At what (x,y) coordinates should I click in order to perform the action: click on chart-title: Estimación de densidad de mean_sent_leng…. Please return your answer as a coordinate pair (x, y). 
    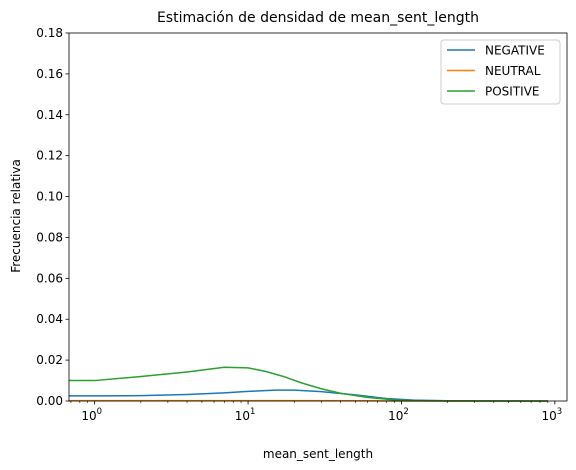
    Looking at the image, I should click on (318, 18).